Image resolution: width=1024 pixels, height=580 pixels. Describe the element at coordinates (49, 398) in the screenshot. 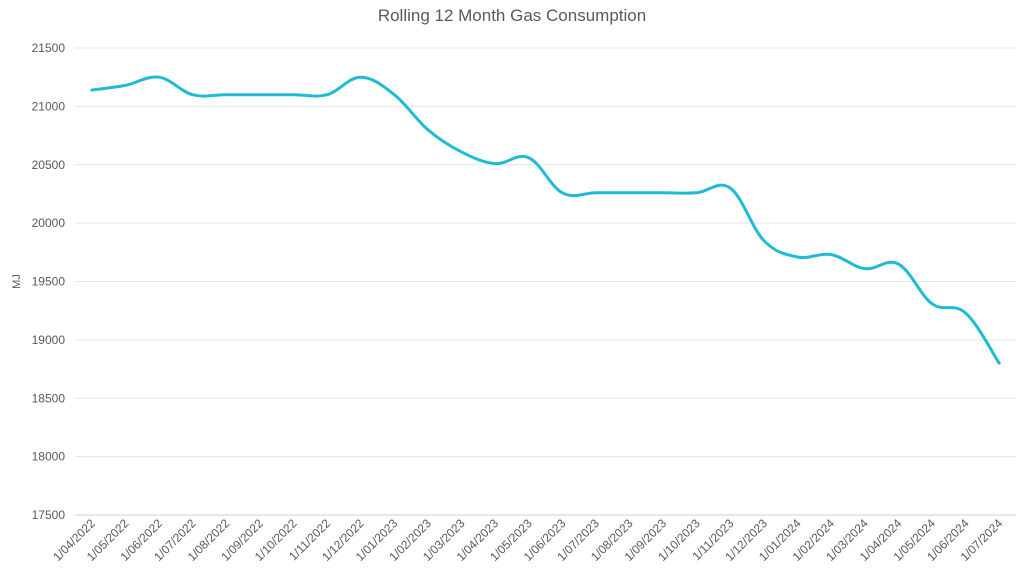

I see `y-tick-label: 18500` at that location.